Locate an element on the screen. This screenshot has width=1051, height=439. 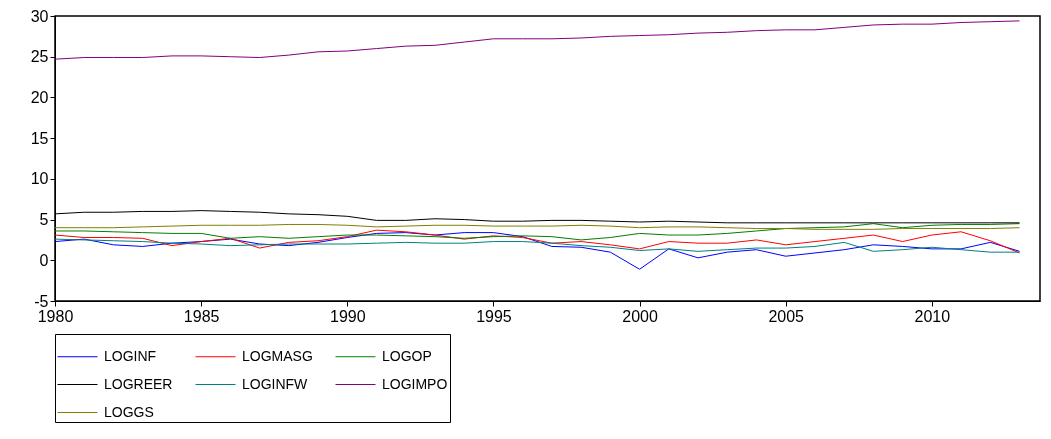
y-tick-label: 5 is located at coordinates (44, 220).